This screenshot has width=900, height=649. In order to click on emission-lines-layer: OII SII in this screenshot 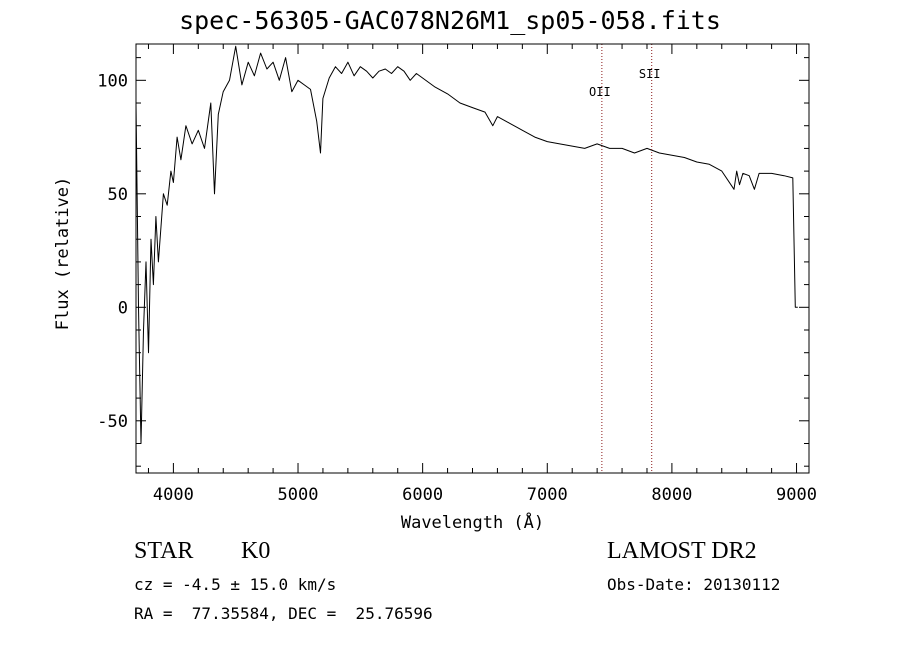, I will do `click(625, 258)`.